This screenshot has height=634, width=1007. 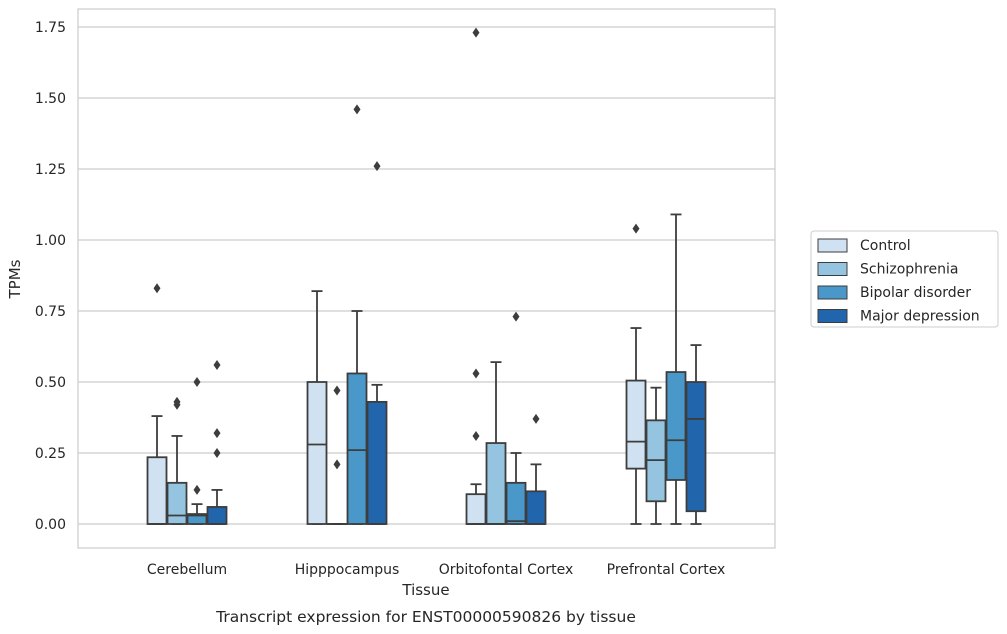 What do you see at coordinates (920, 317) in the screenshot?
I see `legend-label: Major depression` at bounding box center [920, 317].